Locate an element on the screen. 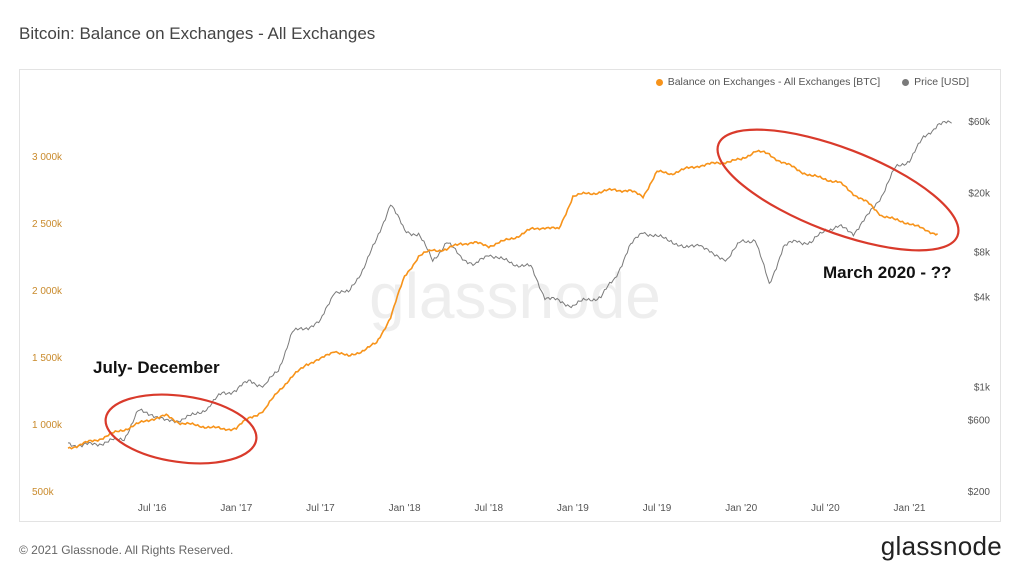  brand-logo: glassnode is located at coordinates (941, 546).